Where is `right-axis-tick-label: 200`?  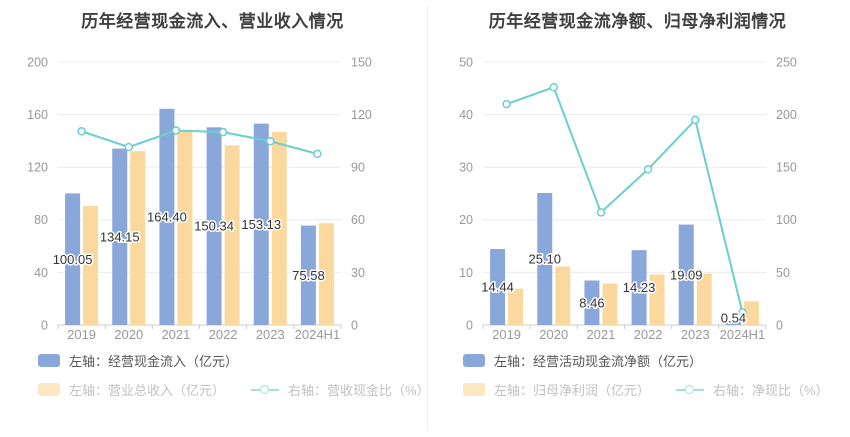 right-axis-tick-label: 200 is located at coordinates (786, 115).